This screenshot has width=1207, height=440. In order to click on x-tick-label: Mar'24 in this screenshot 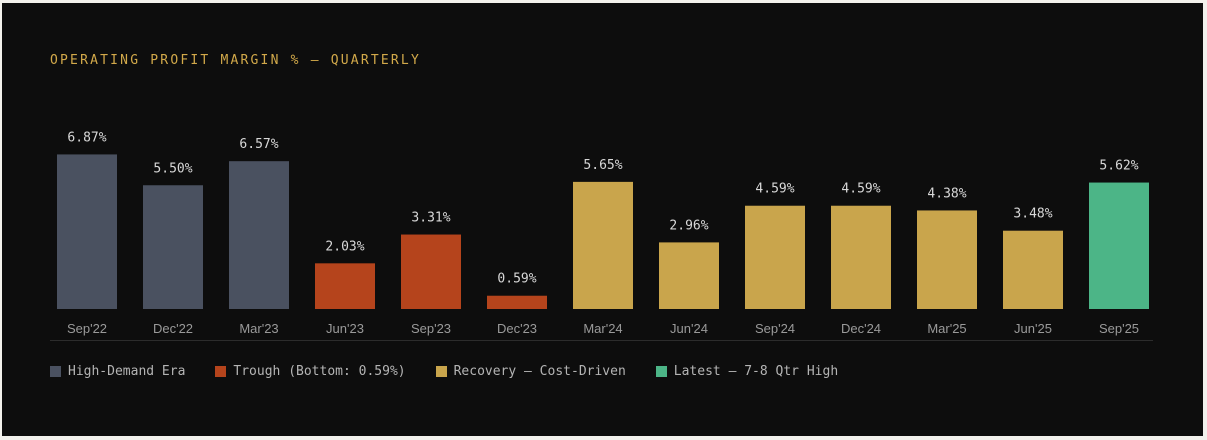, I will do `click(602, 328)`.